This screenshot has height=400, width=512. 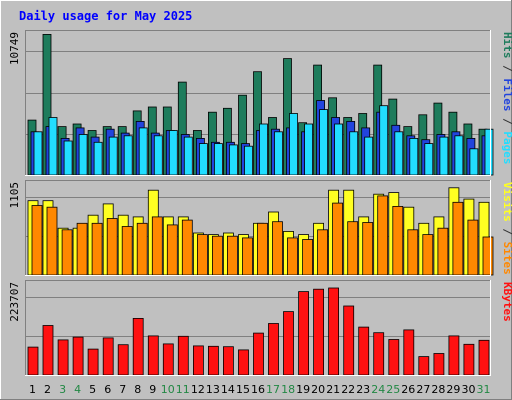 What do you see at coordinates (183, 389) in the screenshot?
I see `day-label-11: 11` at bounding box center [183, 389].